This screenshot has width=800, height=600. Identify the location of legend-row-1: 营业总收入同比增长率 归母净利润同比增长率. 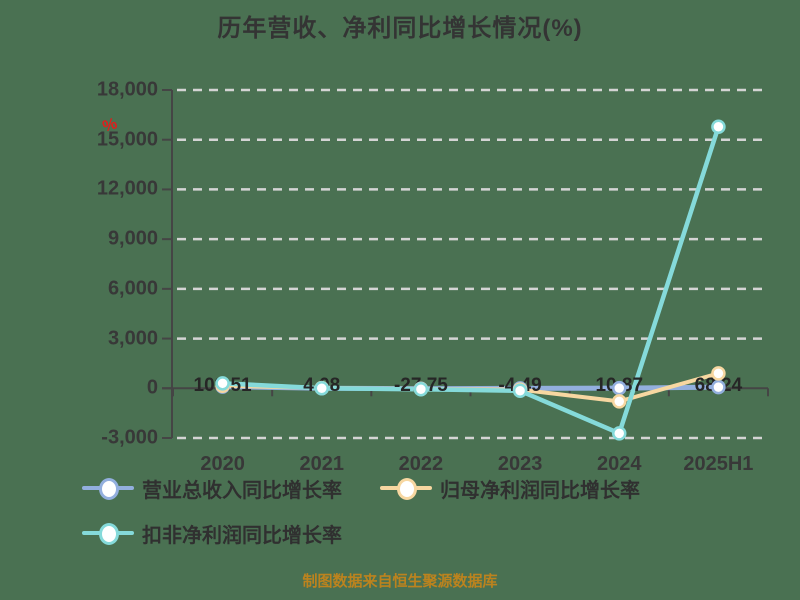
(380, 488).